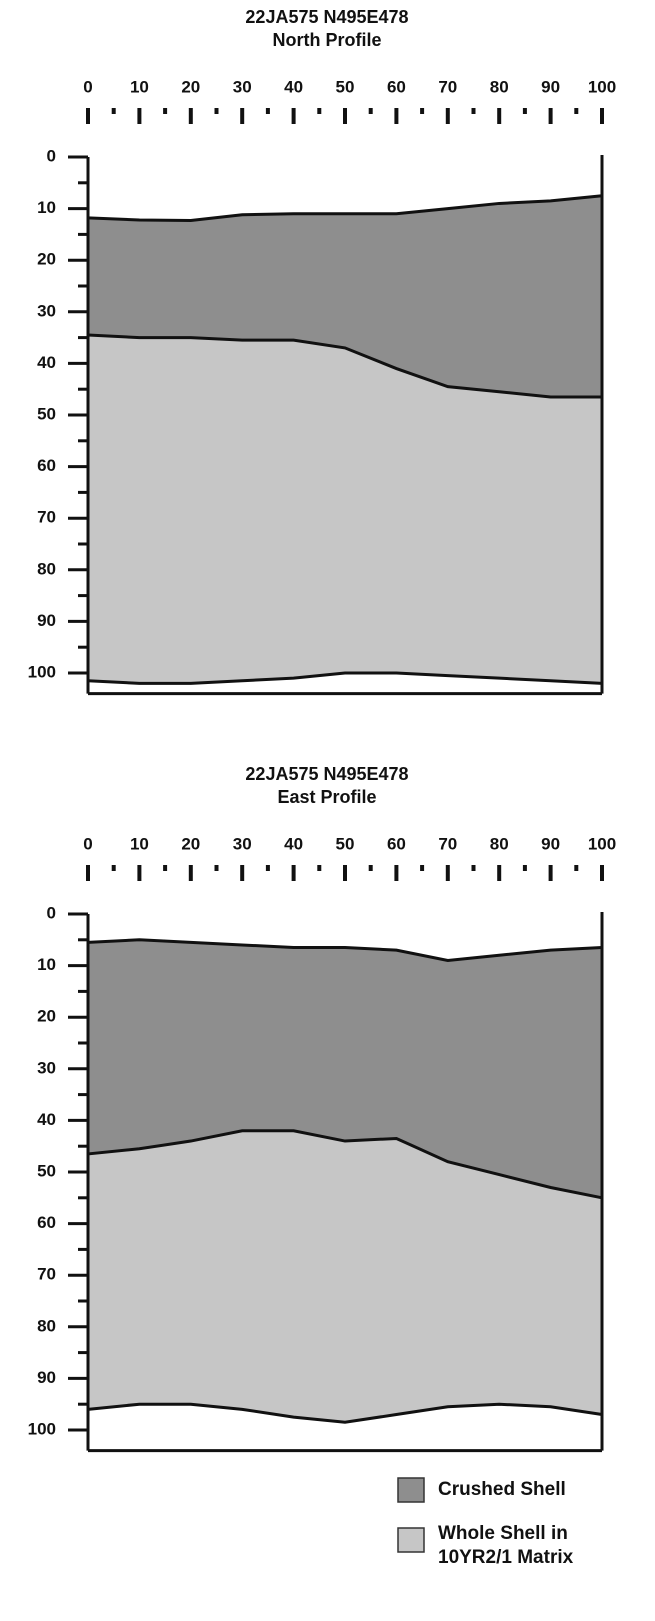 This screenshot has width=655, height=1621. I want to click on subtitle: East Profile, so click(326, 797).